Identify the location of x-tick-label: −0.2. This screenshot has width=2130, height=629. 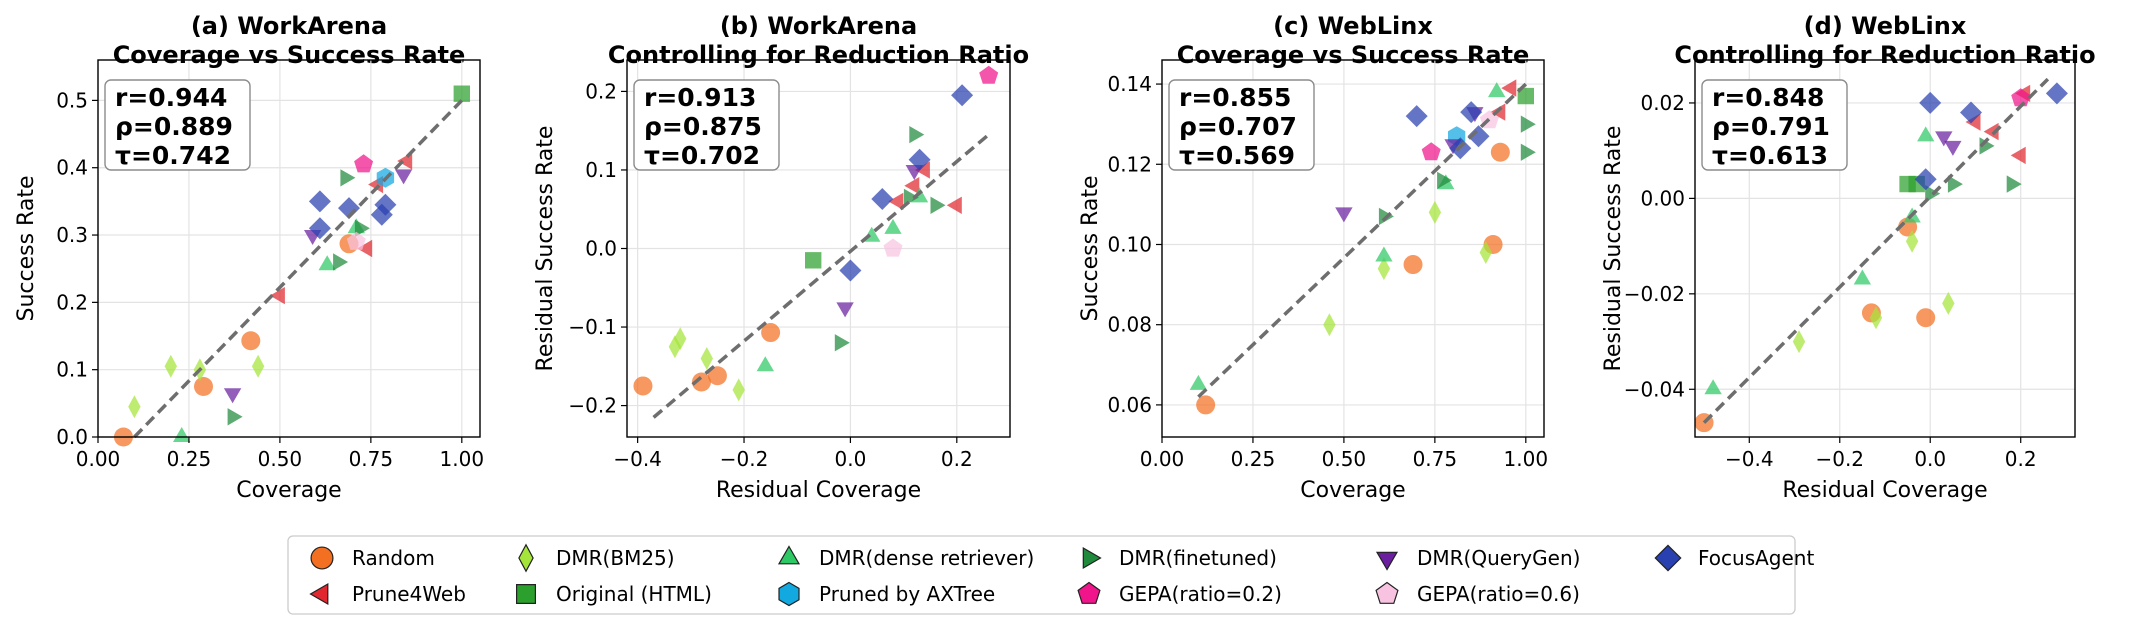
(744, 459).